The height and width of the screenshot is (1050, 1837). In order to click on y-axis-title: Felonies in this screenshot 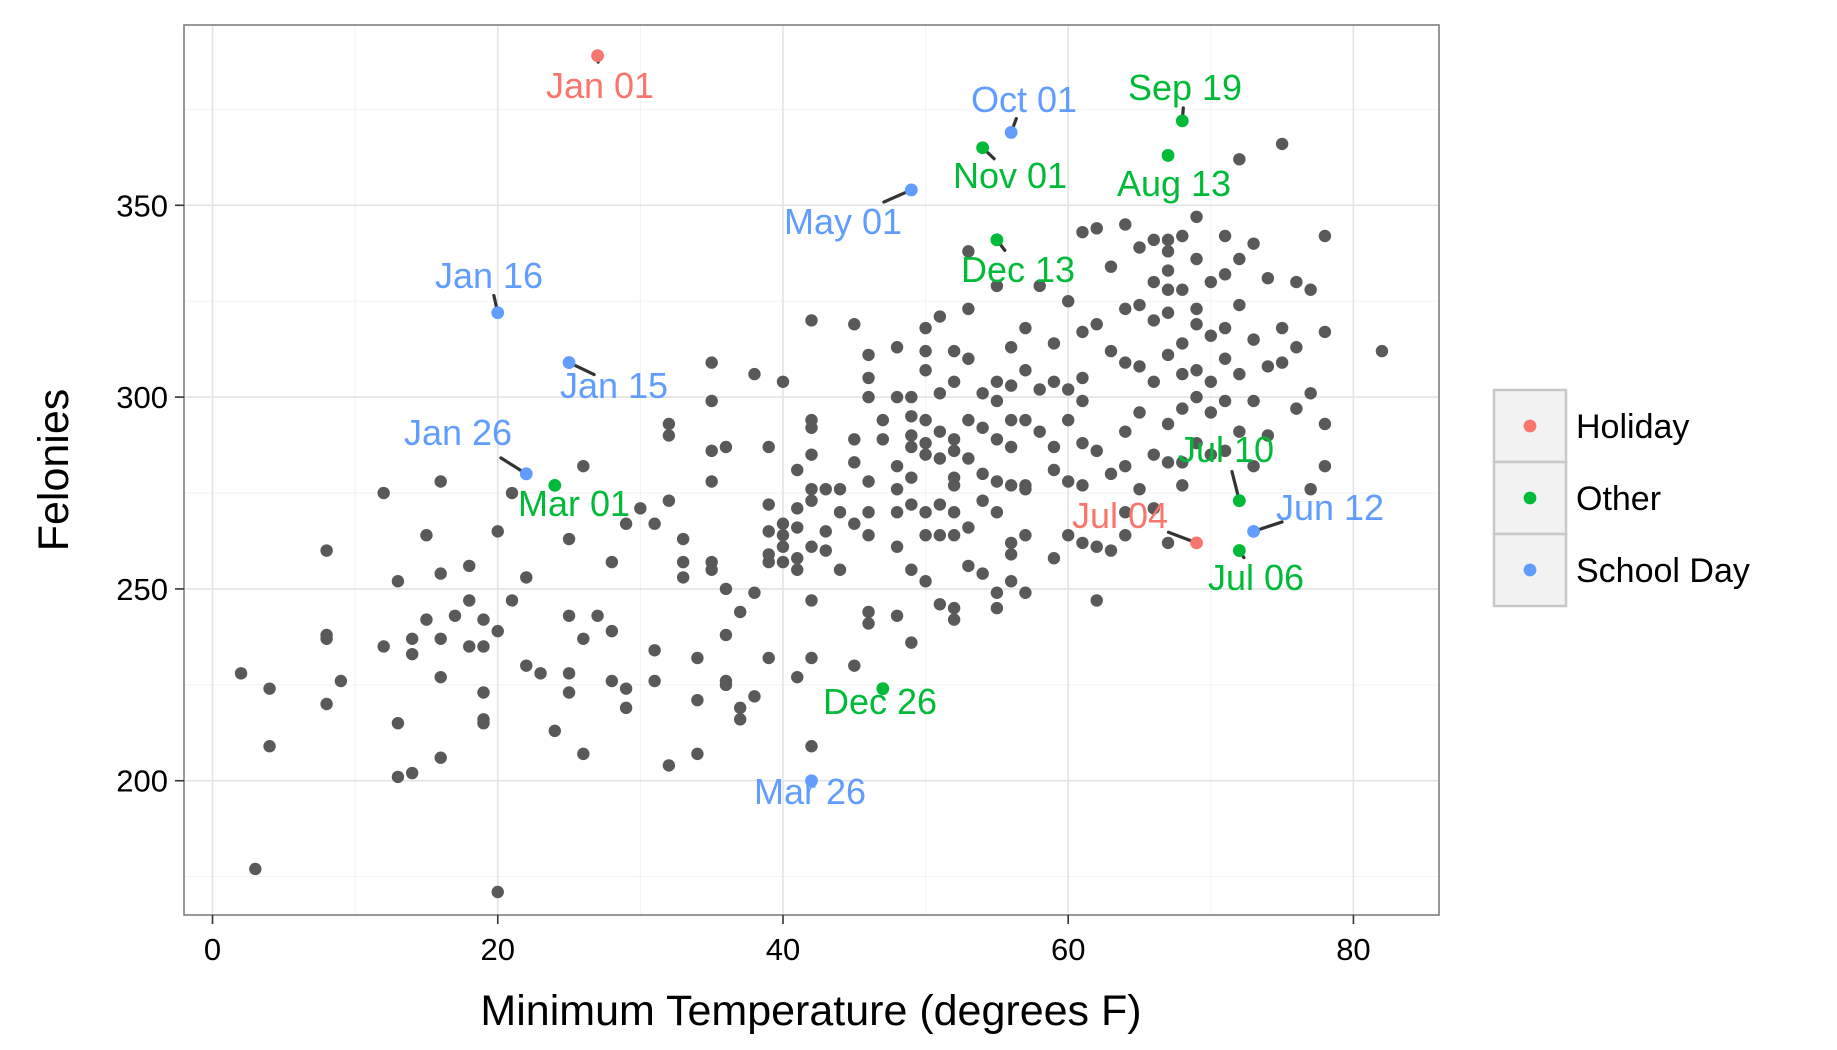, I will do `click(54, 470)`.